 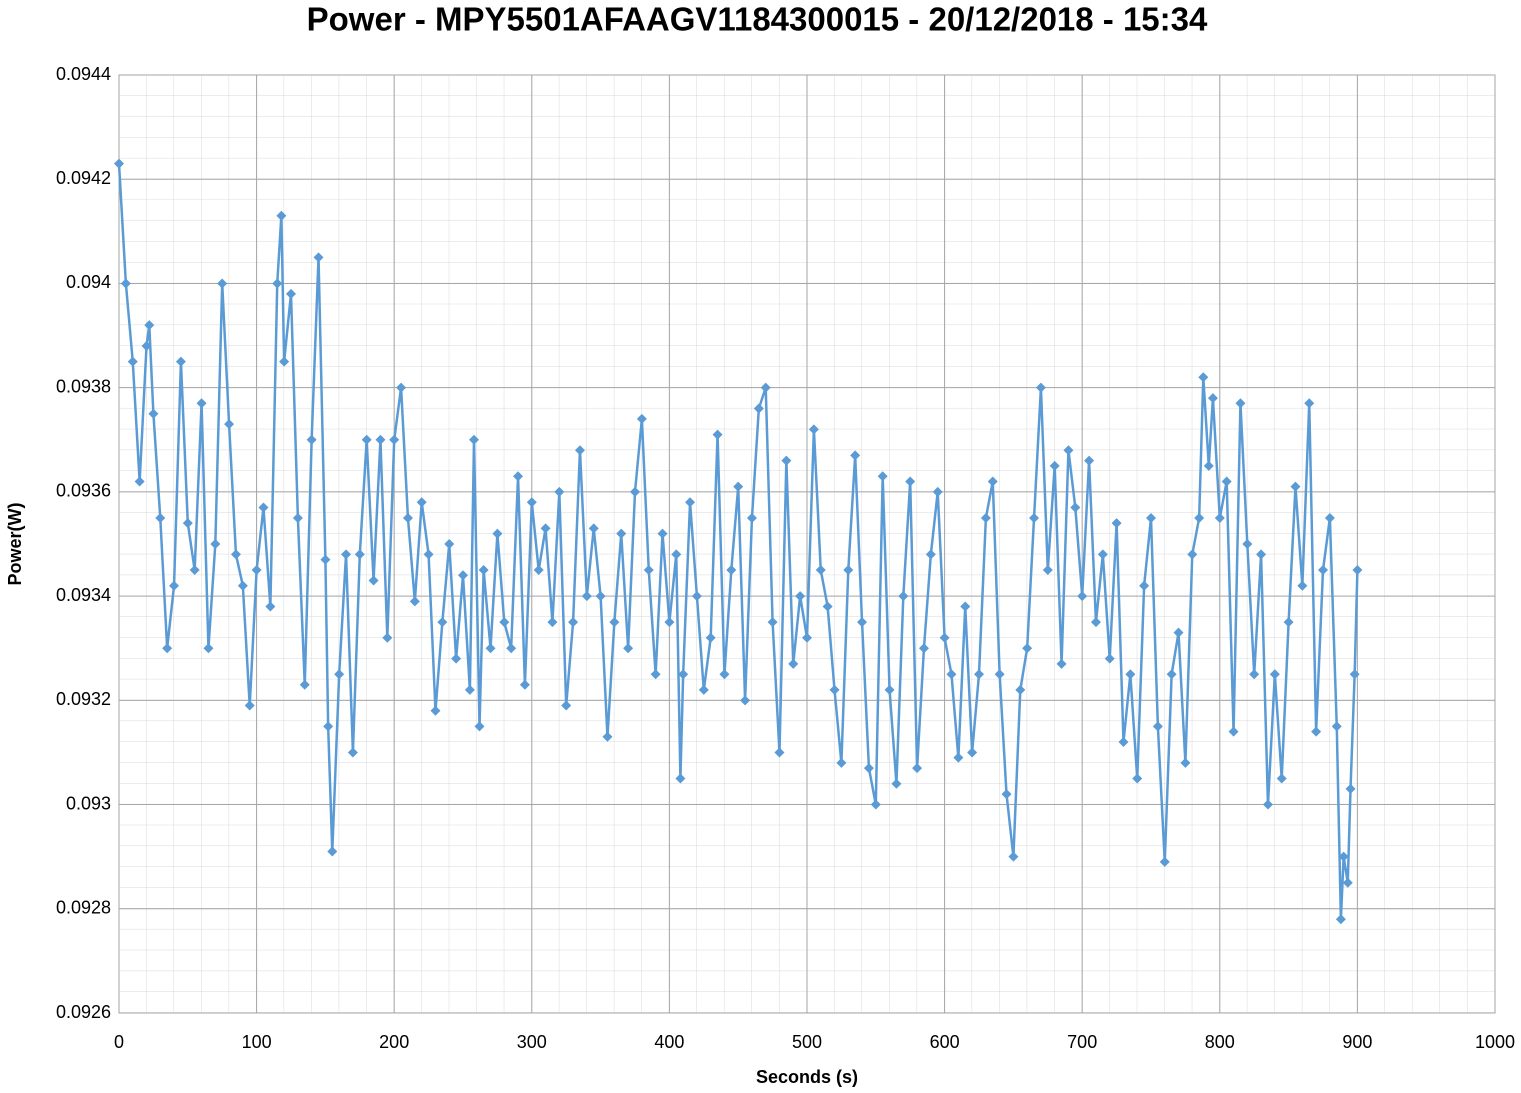 What do you see at coordinates (15, 543) in the screenshot?
I see `y-axis-title: Power(W)` at bounding box center [15, 543].